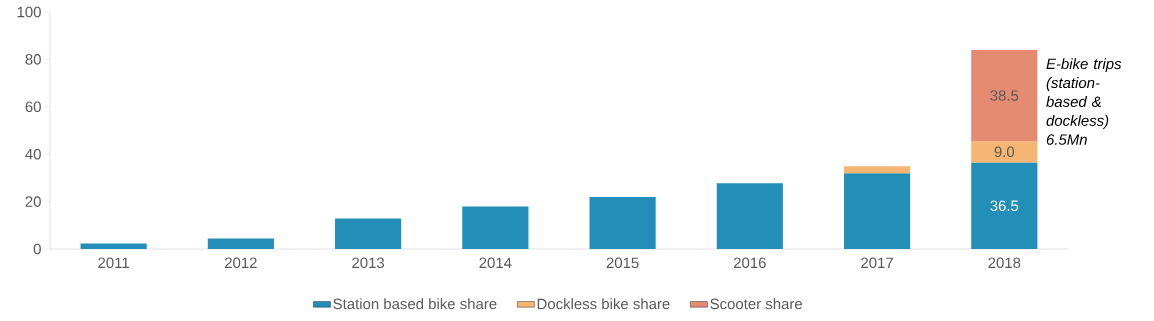  What do you see at coordinates (1004, 263) in the screenshot?
I see `x-tick-label: 2018` at bounding box center [1004, 263].